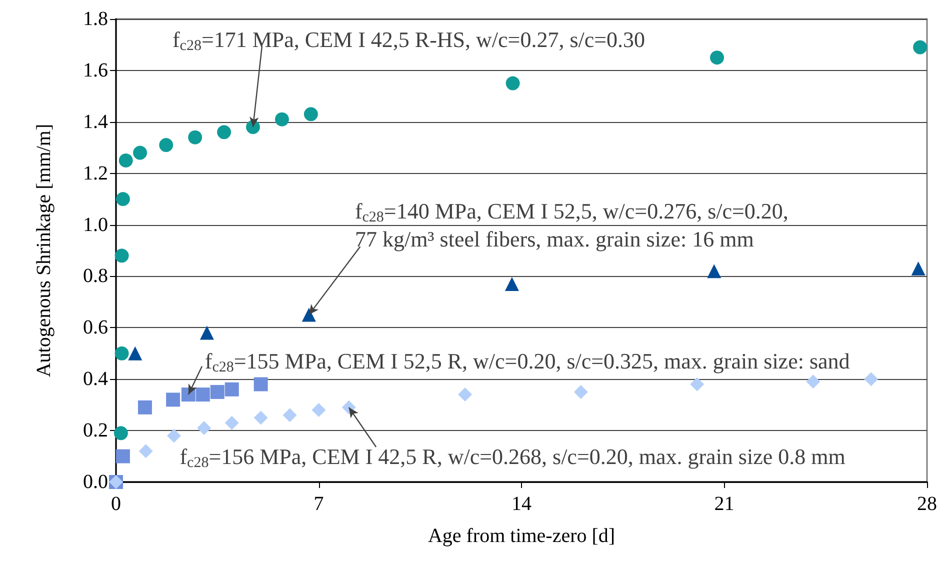  I want to click on x-tick-label: 14, so click(522, 504).